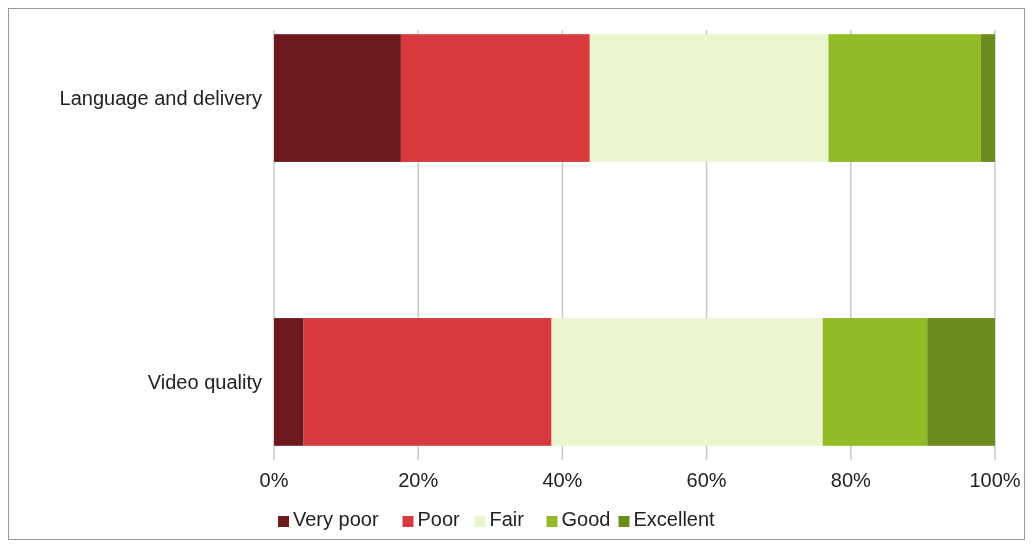  Describe the element at coordinates (562, 480) in the screenshot. I see `x-tick-label: 40%` at that location.